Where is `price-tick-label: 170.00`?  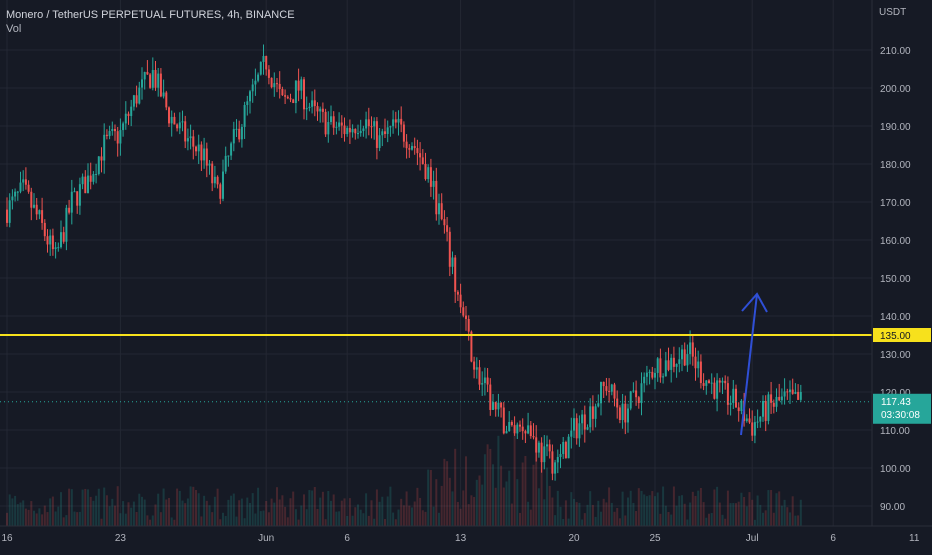
price-tick-label: 170.00 is located at coordinates (895, 203).